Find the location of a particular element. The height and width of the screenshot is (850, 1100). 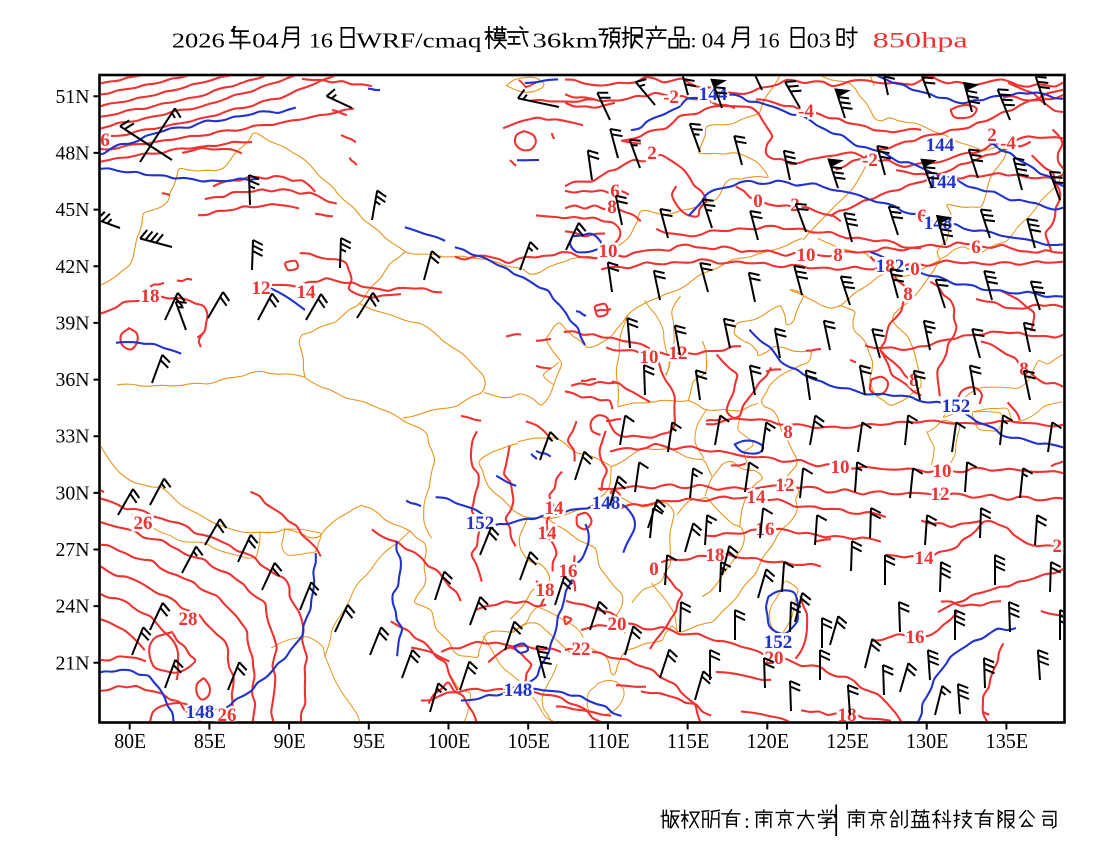

svg-text: 115E is located at coordinates (688, 741).